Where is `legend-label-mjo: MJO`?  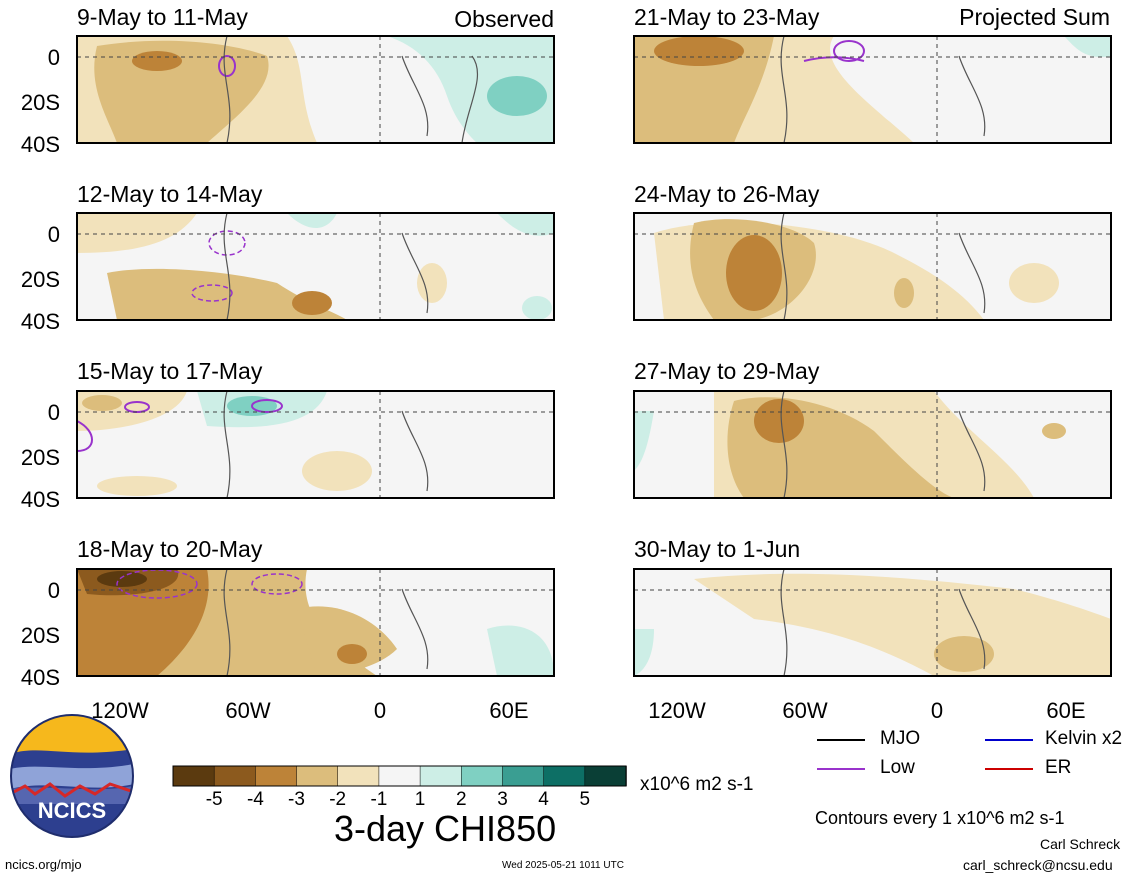
legend-label-mjo: MJO is located at coordinates (900, 738).